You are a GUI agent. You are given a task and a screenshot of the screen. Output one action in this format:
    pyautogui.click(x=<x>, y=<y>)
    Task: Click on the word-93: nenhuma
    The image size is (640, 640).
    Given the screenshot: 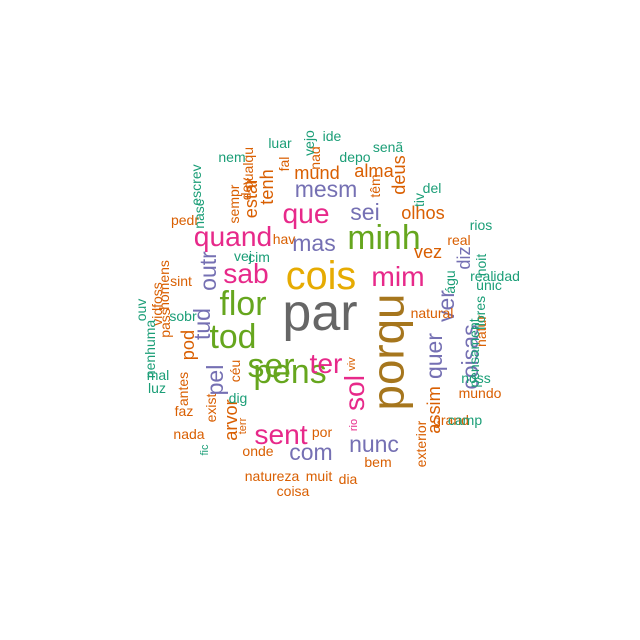 What is the action you would take?
    pyautogui.click(x=150, y=349)
    